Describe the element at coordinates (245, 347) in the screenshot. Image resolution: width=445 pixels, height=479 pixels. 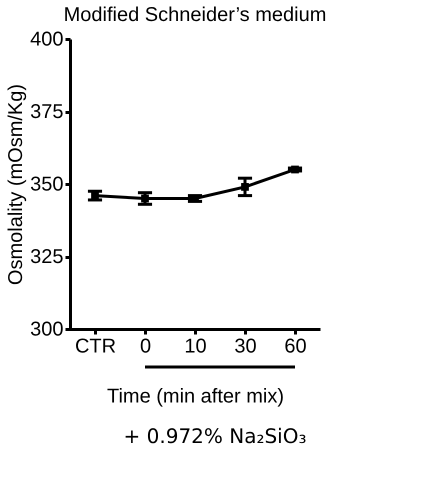
I see `x-tick-label: 30` at that location.